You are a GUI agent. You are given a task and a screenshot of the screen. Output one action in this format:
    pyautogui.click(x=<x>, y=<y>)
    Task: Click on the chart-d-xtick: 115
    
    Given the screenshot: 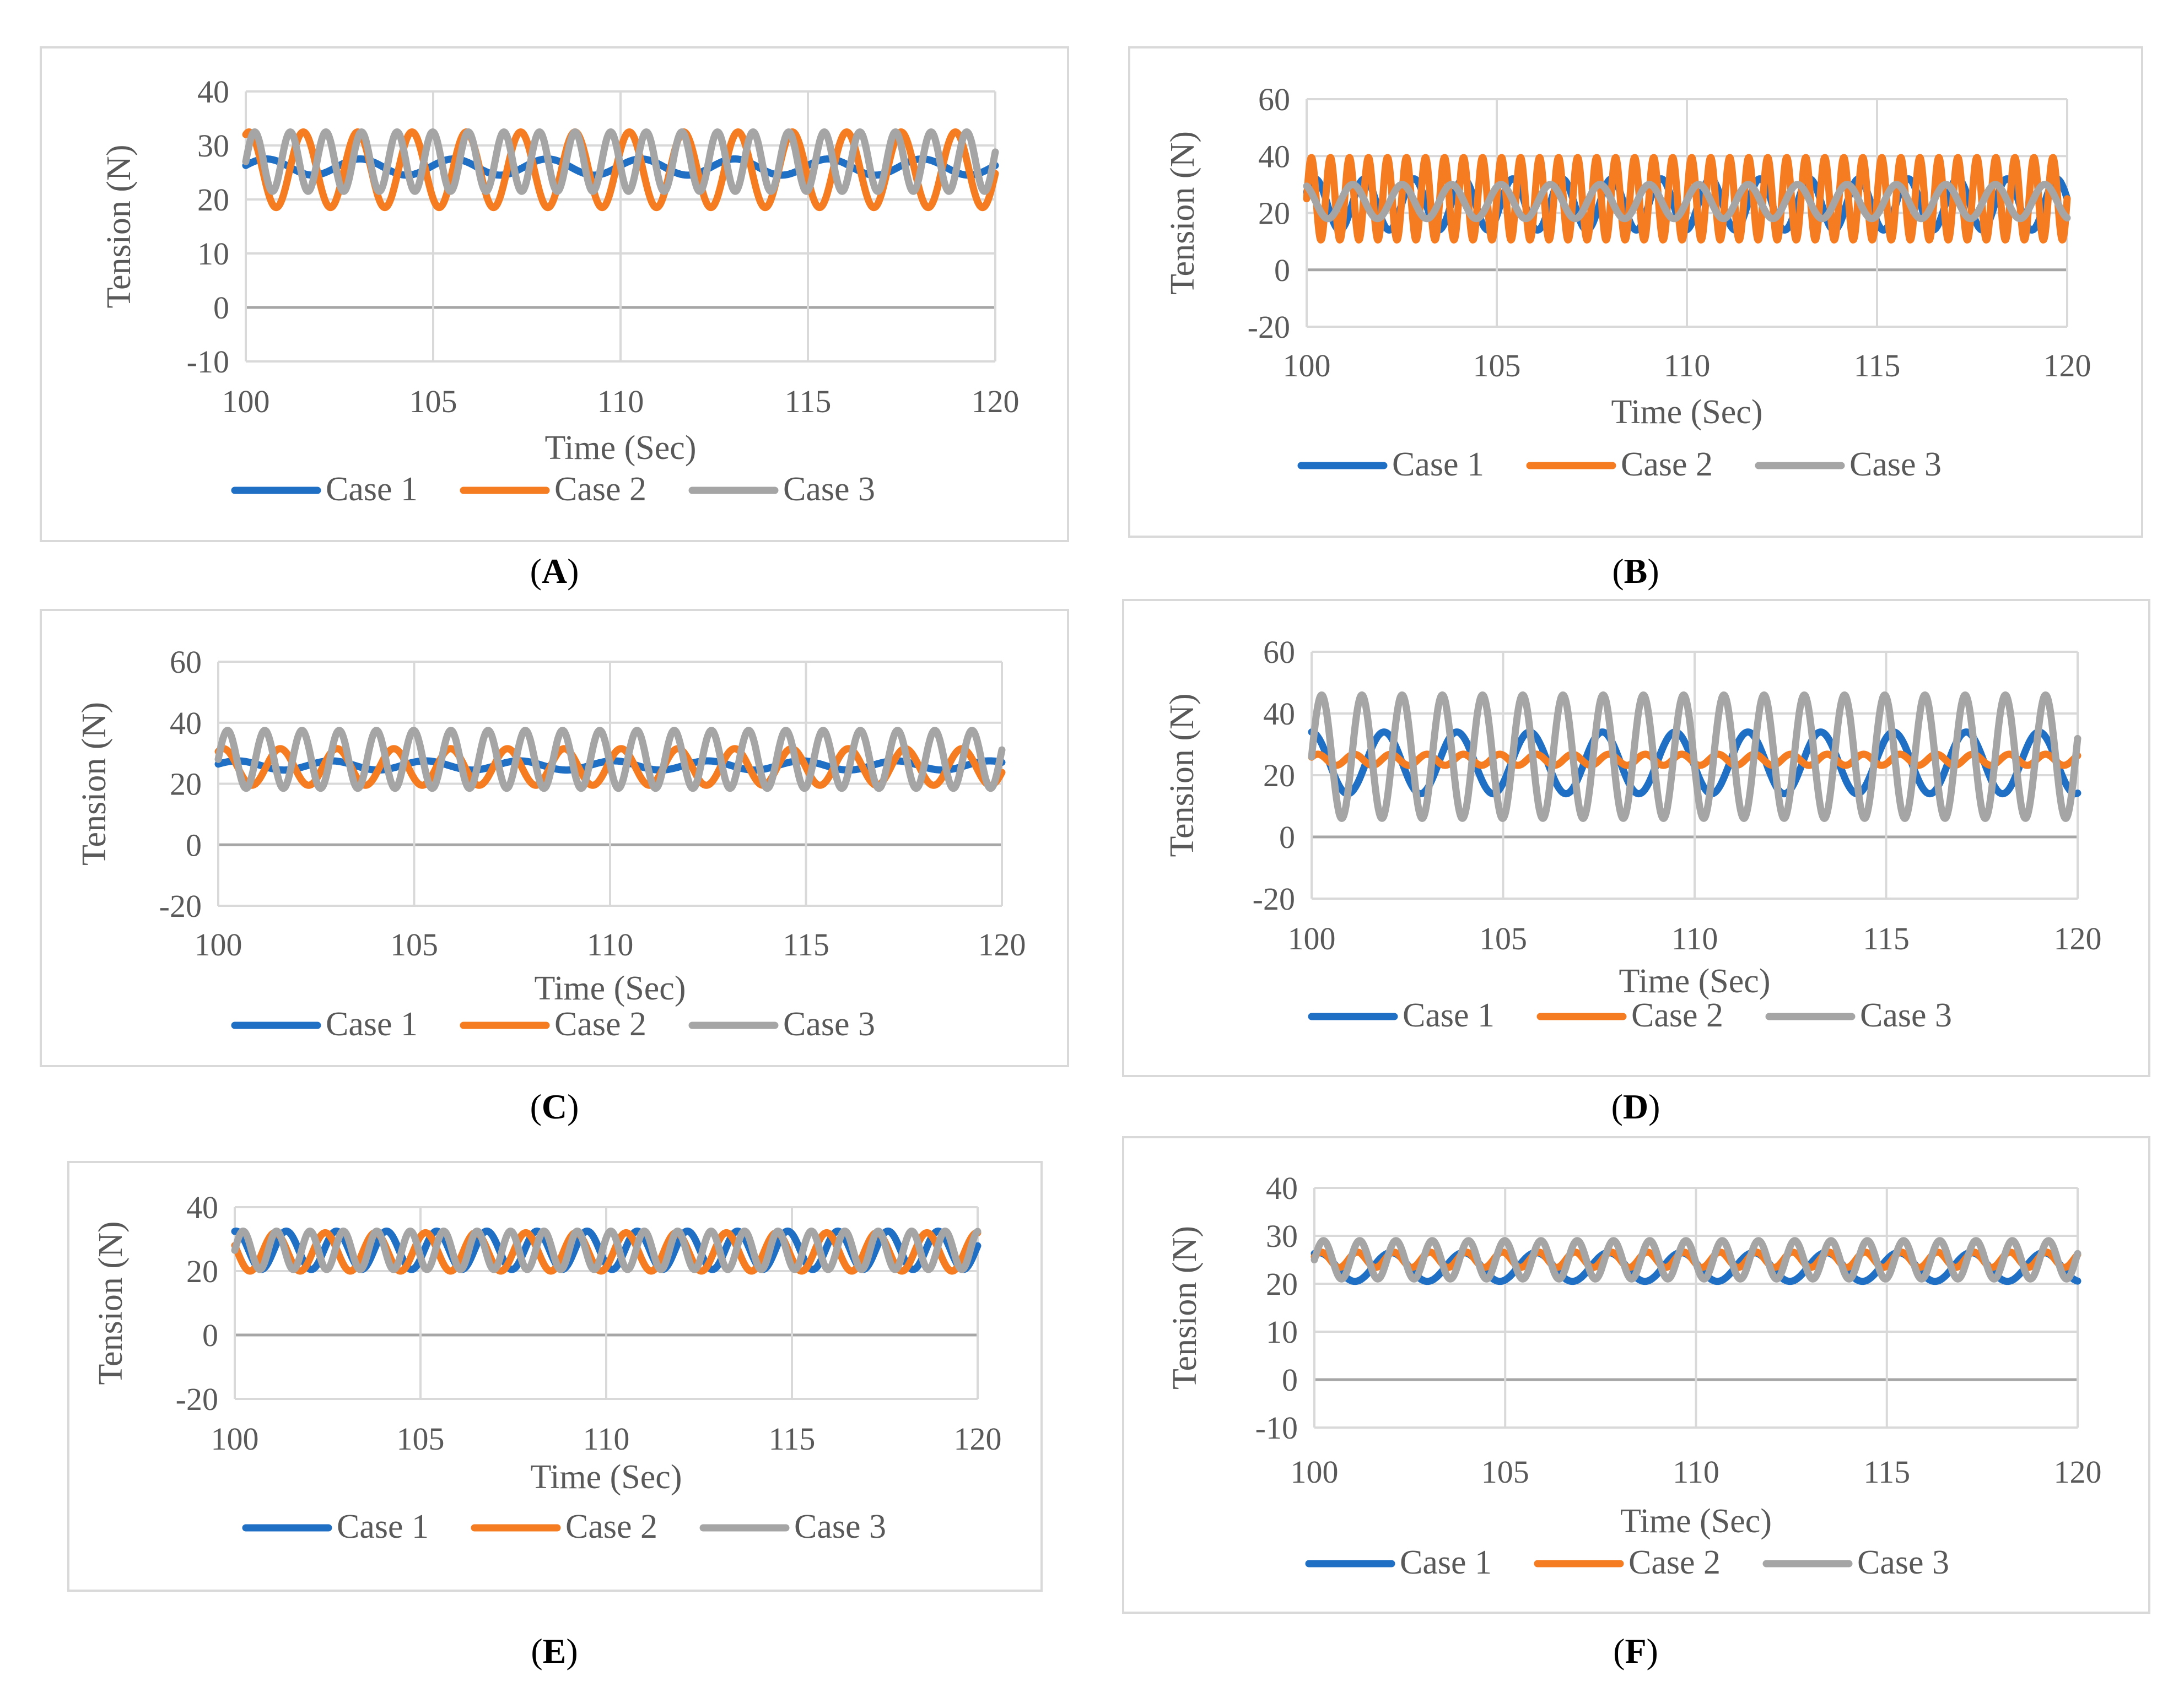 What is the action you would take?
    pyautogui.click(x=1886, y=938)
    